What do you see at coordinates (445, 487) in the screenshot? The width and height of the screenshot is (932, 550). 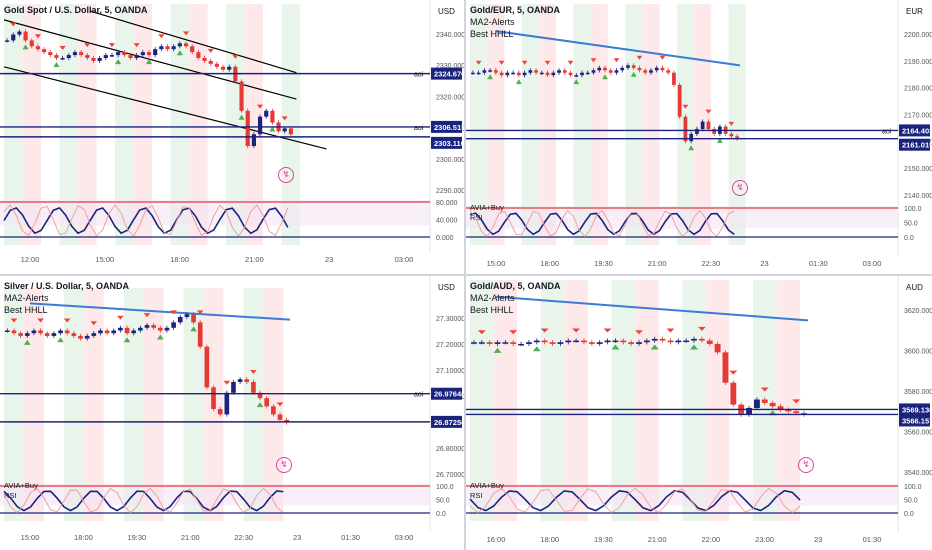 I see `osc-tick-label: 100.0` at bounding box center [445, 487].